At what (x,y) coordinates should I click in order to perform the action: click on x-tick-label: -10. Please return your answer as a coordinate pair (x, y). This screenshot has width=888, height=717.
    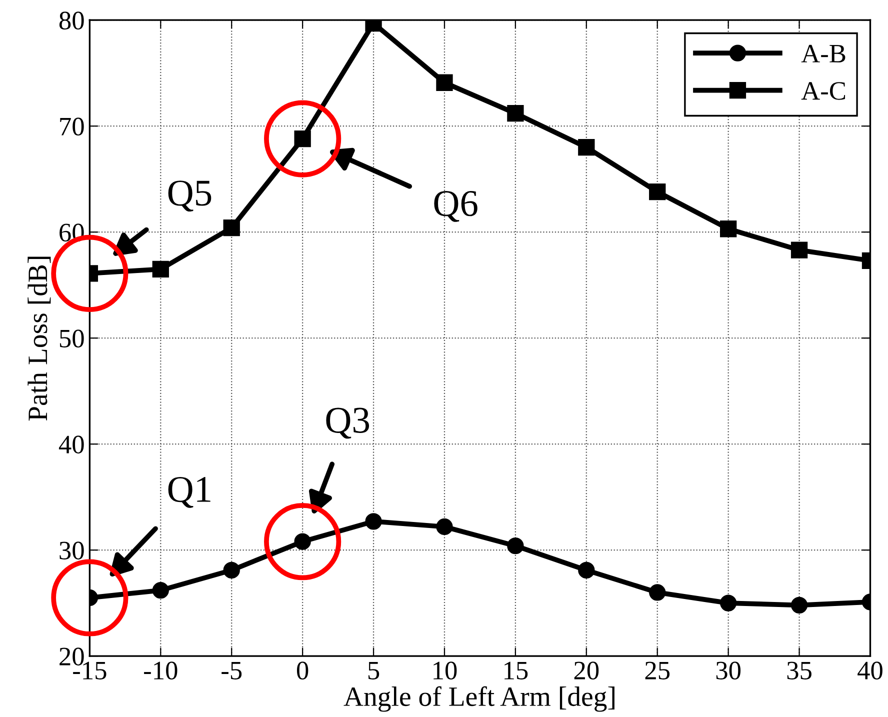
    Looking at the image, I should click on (161, 671).